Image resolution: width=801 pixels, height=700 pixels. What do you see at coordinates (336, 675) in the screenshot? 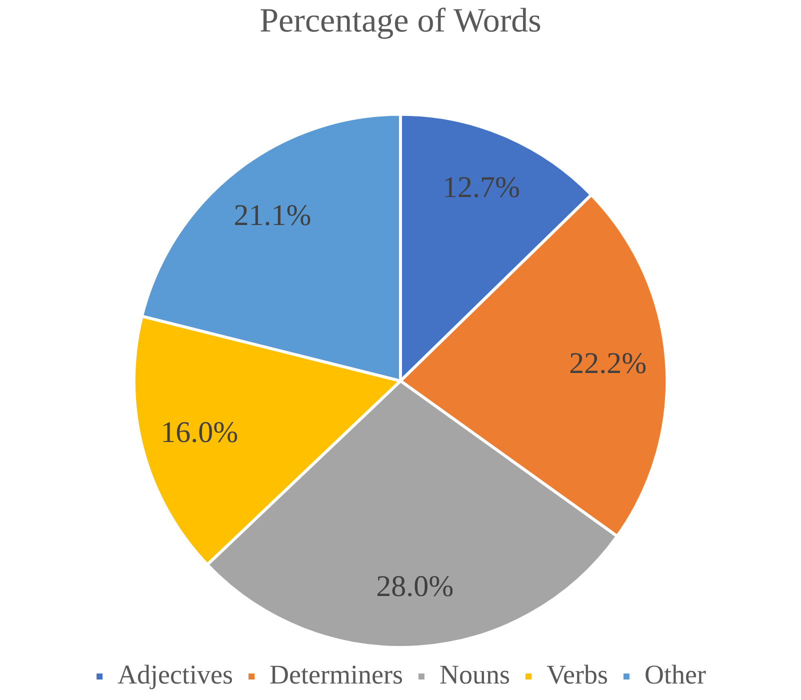
I see `legend-label: Determiners` at bounding box center [336, 675].